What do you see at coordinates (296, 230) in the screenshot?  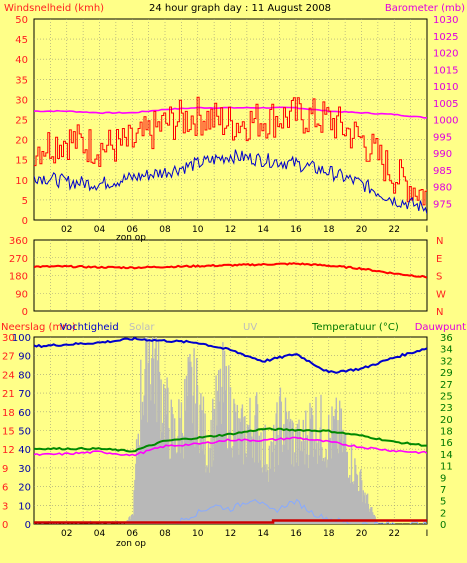 I see `x-tick-top-7: 16` at bounding box center [296, 230].